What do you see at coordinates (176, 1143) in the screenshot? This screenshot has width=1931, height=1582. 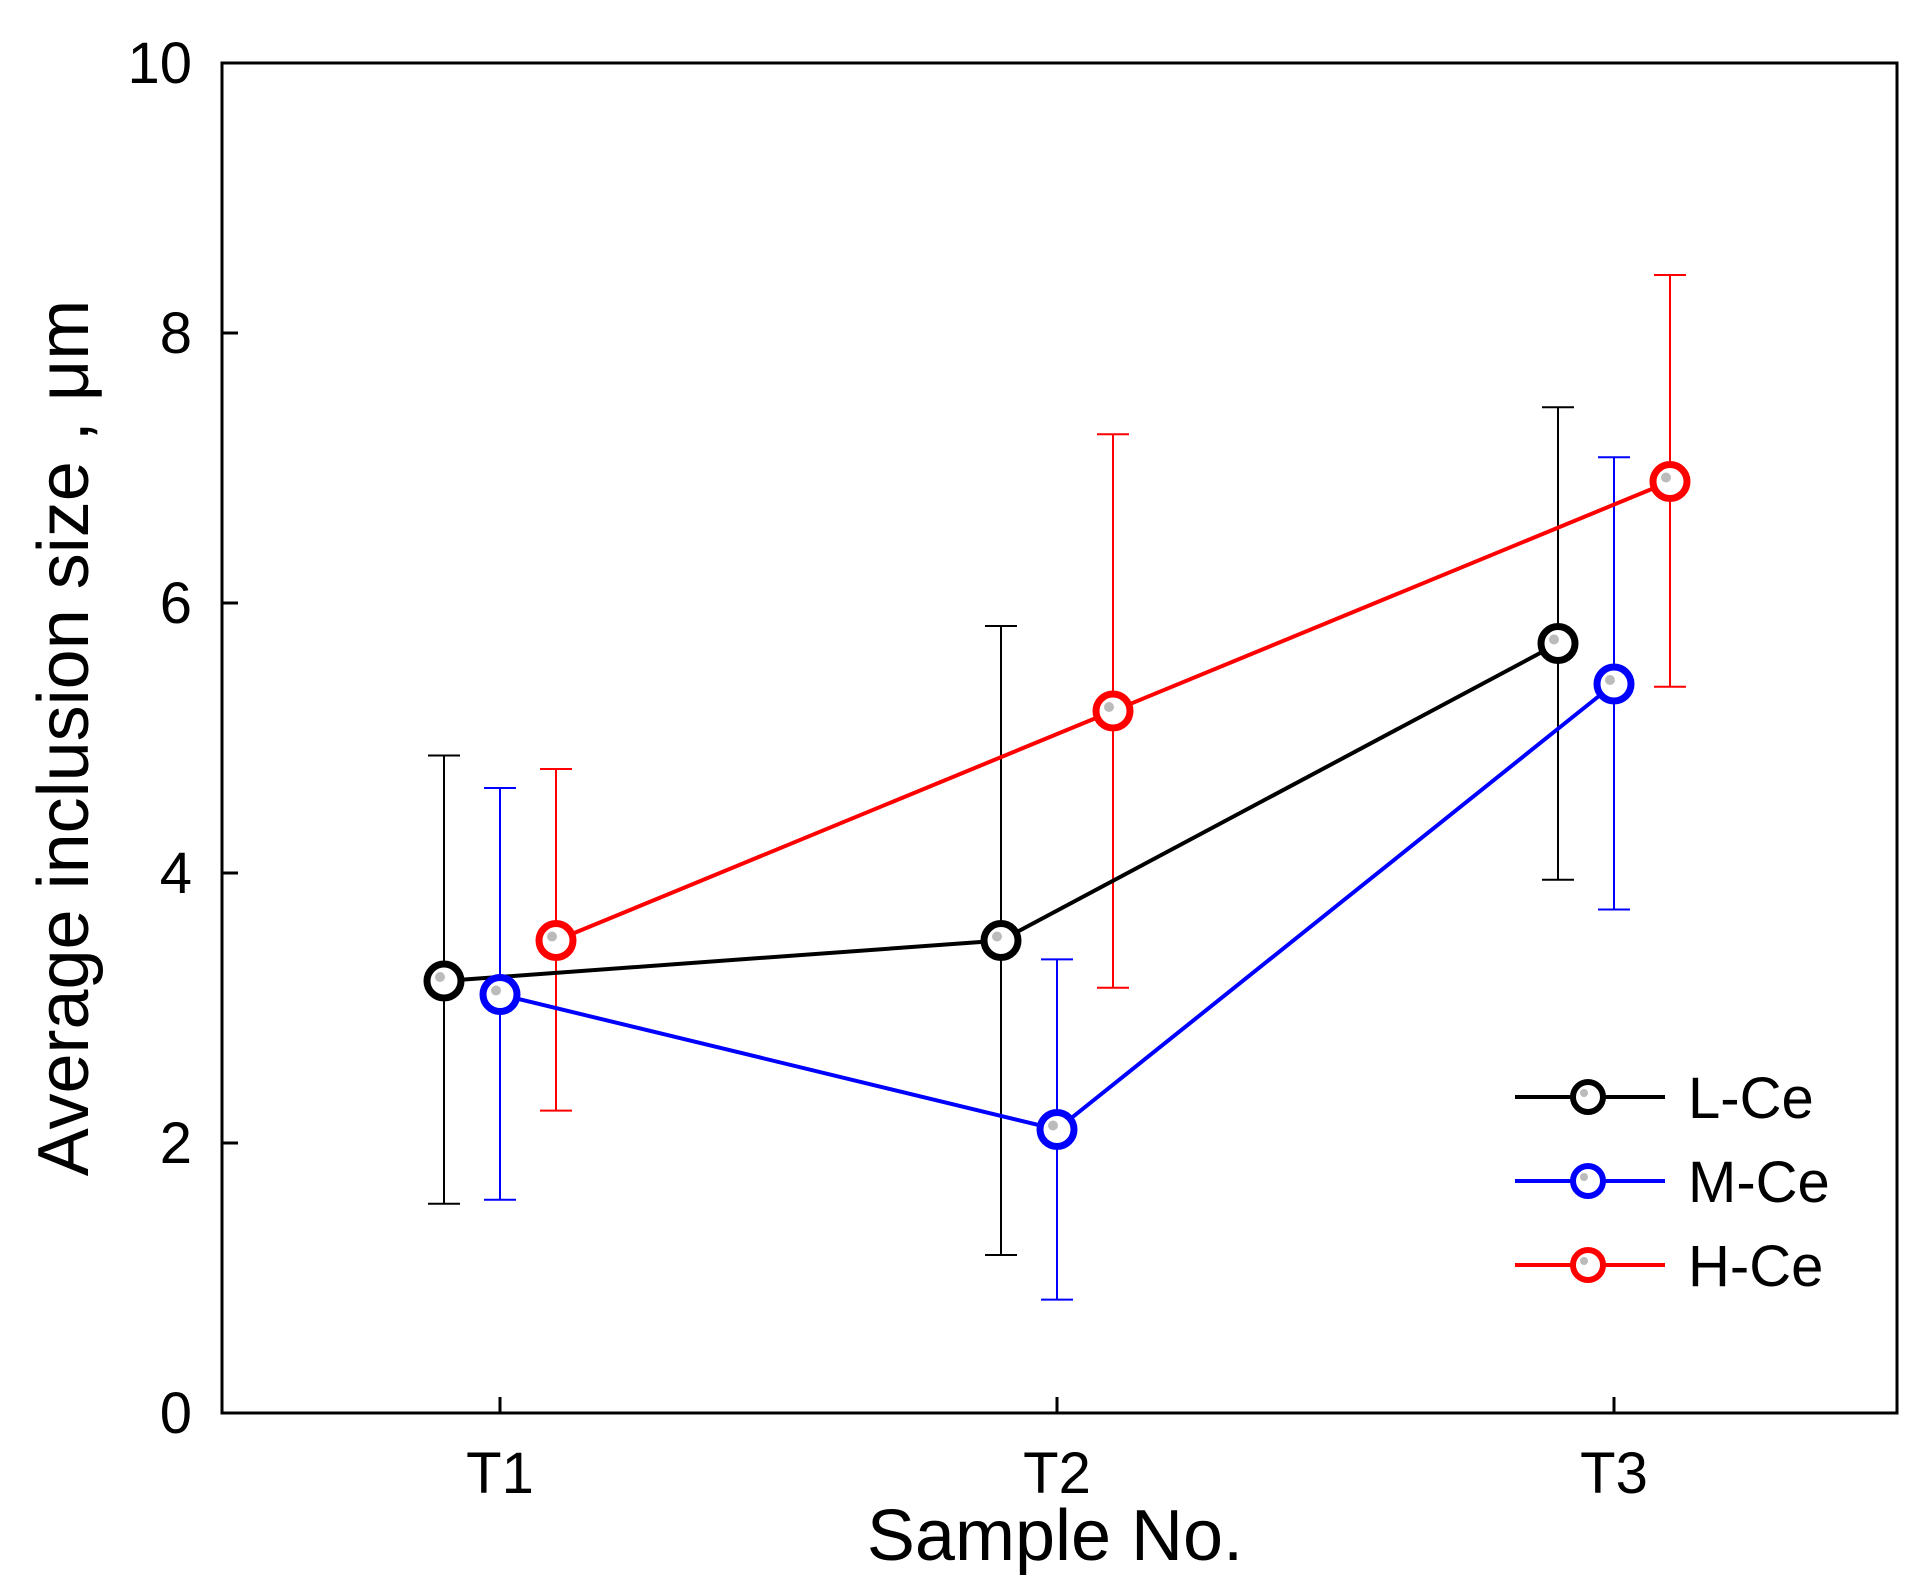 I see `y-tick-label: 2` at bounding box center [176, 1143].